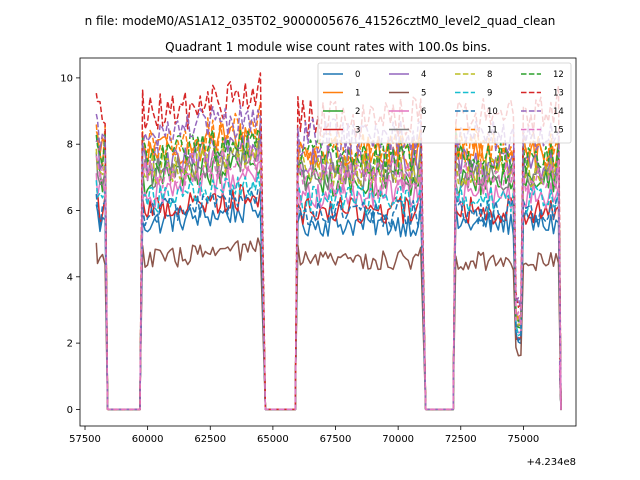 The height and width of the screenshot is (480, 640). What do you see at coordinates (551, 462) in the screenshot?
I see `x-offset-label: +4.234e8` at bounding box center [551, 462].